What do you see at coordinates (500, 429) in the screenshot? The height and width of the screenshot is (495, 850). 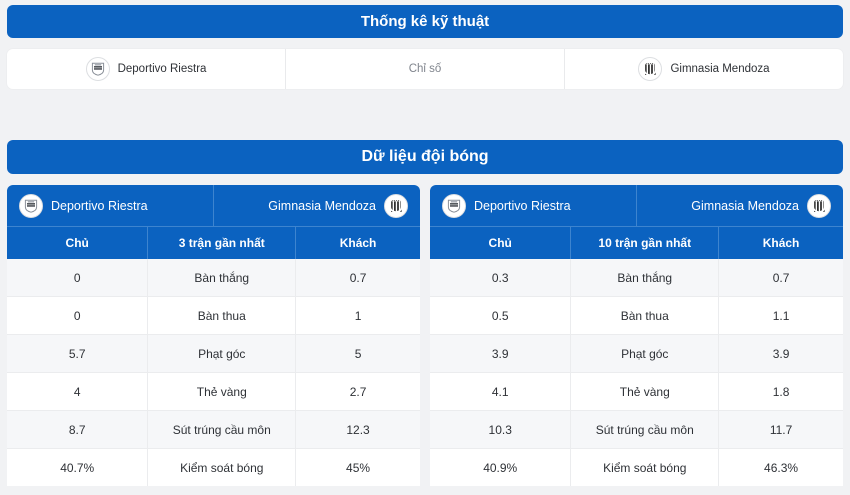 I see `cell-home-value: 10.3` at bounding box center [500, 429].